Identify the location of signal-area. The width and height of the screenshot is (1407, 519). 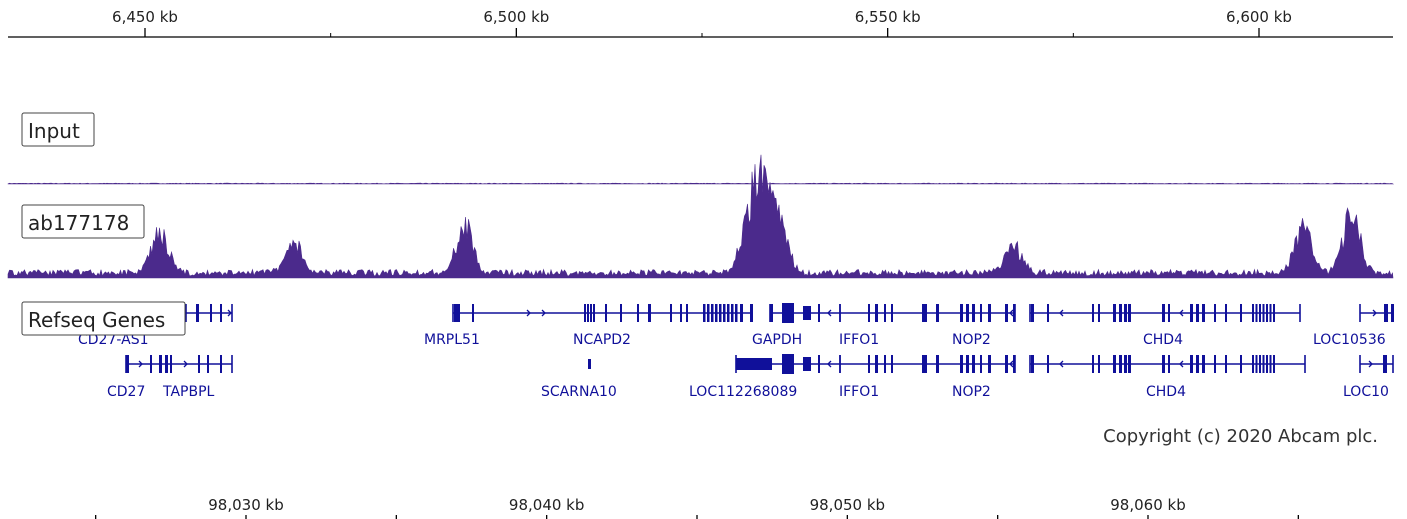
(701, 183).